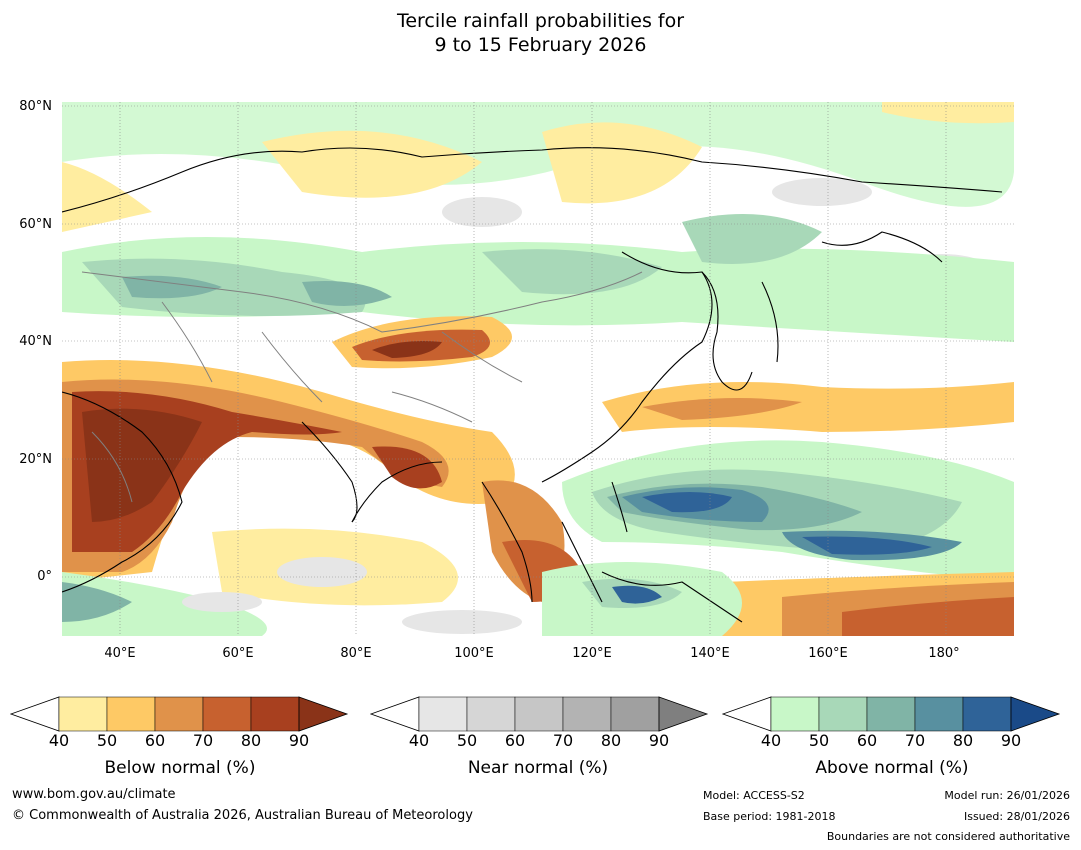 The height and width of the screenshot is (850, 1081). Describe the element at coordinates (251, 740) in the screenshot. I see `cbar-below-tick-80: 80` at that location.